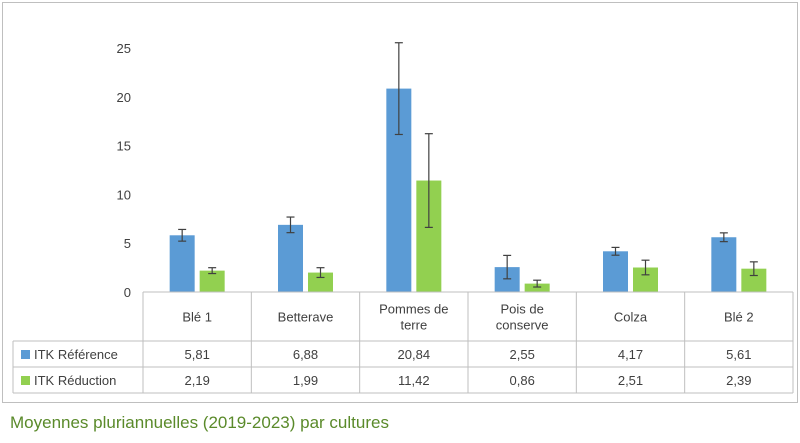 The width and height of the screenshot is (800, 443). I want to click on category-label-2-1: terre, so click(413, 325).